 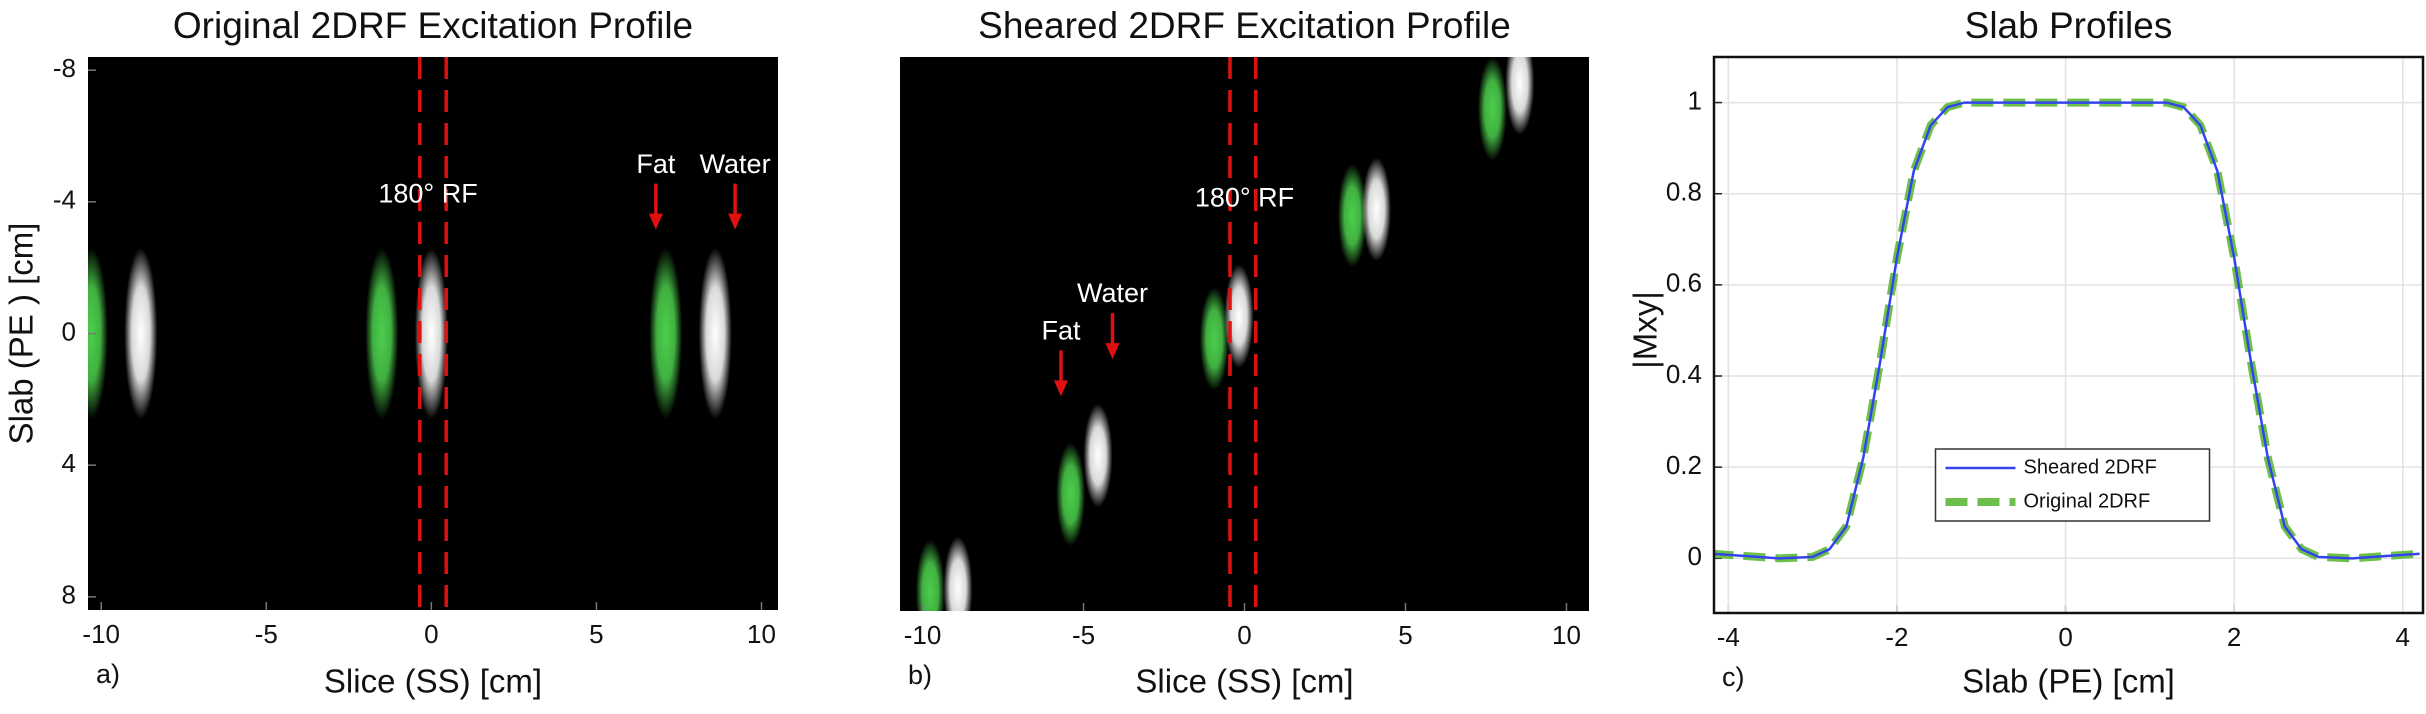 What do you see at coordinates (1684, 465) in the screenshot?
I see `y-tick-label: 0.2` at bounding box center [1684, 465].